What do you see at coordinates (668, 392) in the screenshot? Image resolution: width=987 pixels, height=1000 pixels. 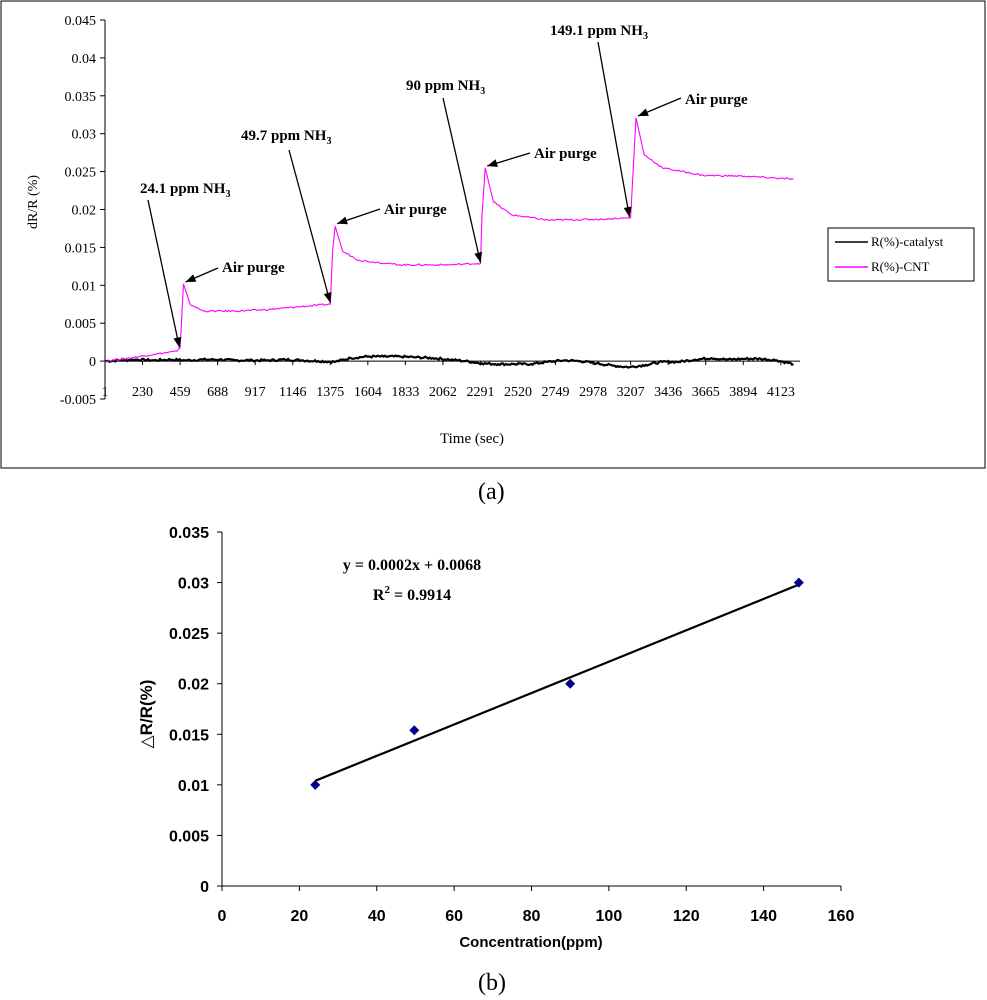 I see `chart-a-x-tick-label: 3436` at bounding box center [668, 392].